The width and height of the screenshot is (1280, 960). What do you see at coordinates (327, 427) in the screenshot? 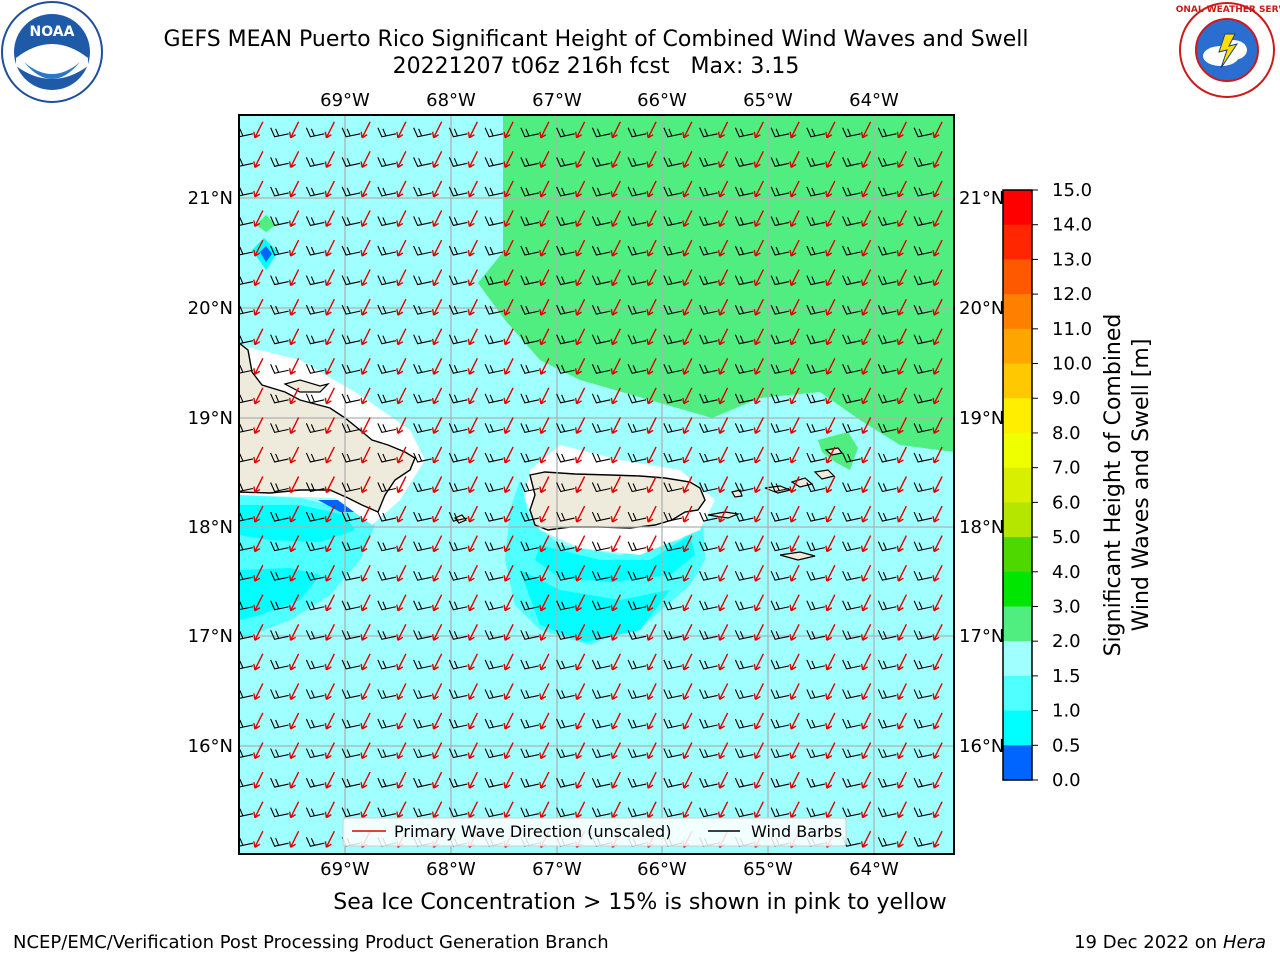
I see `land-hispaniola` at bounding box center [327, 427].